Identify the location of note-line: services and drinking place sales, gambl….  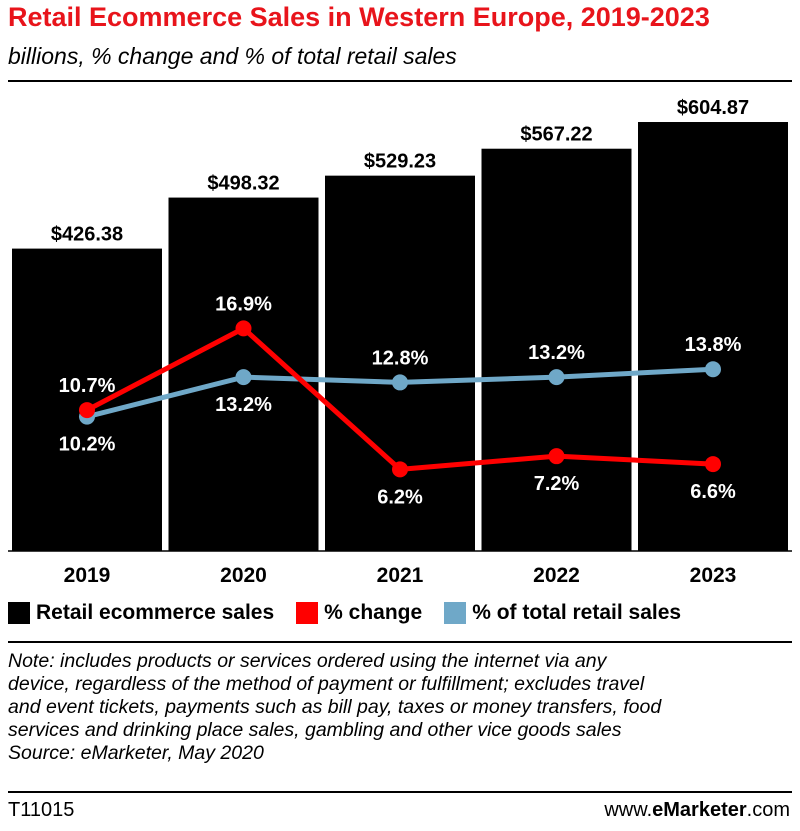
(315, 730).